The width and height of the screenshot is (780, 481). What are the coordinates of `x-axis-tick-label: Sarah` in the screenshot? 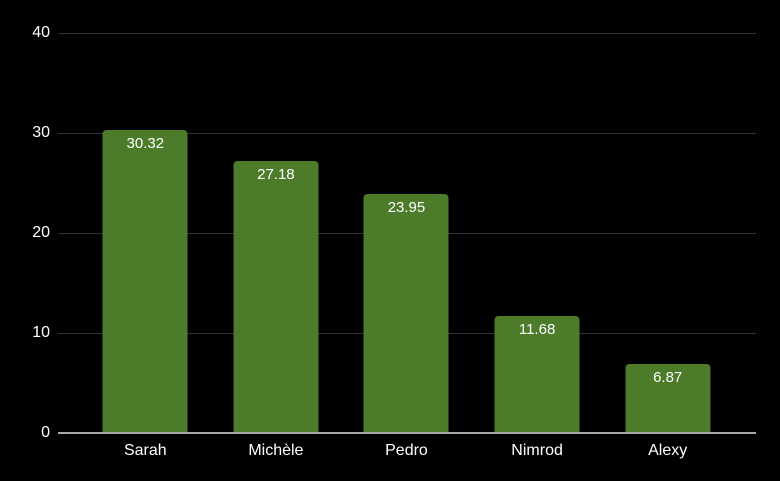 It's located at (145, 450).